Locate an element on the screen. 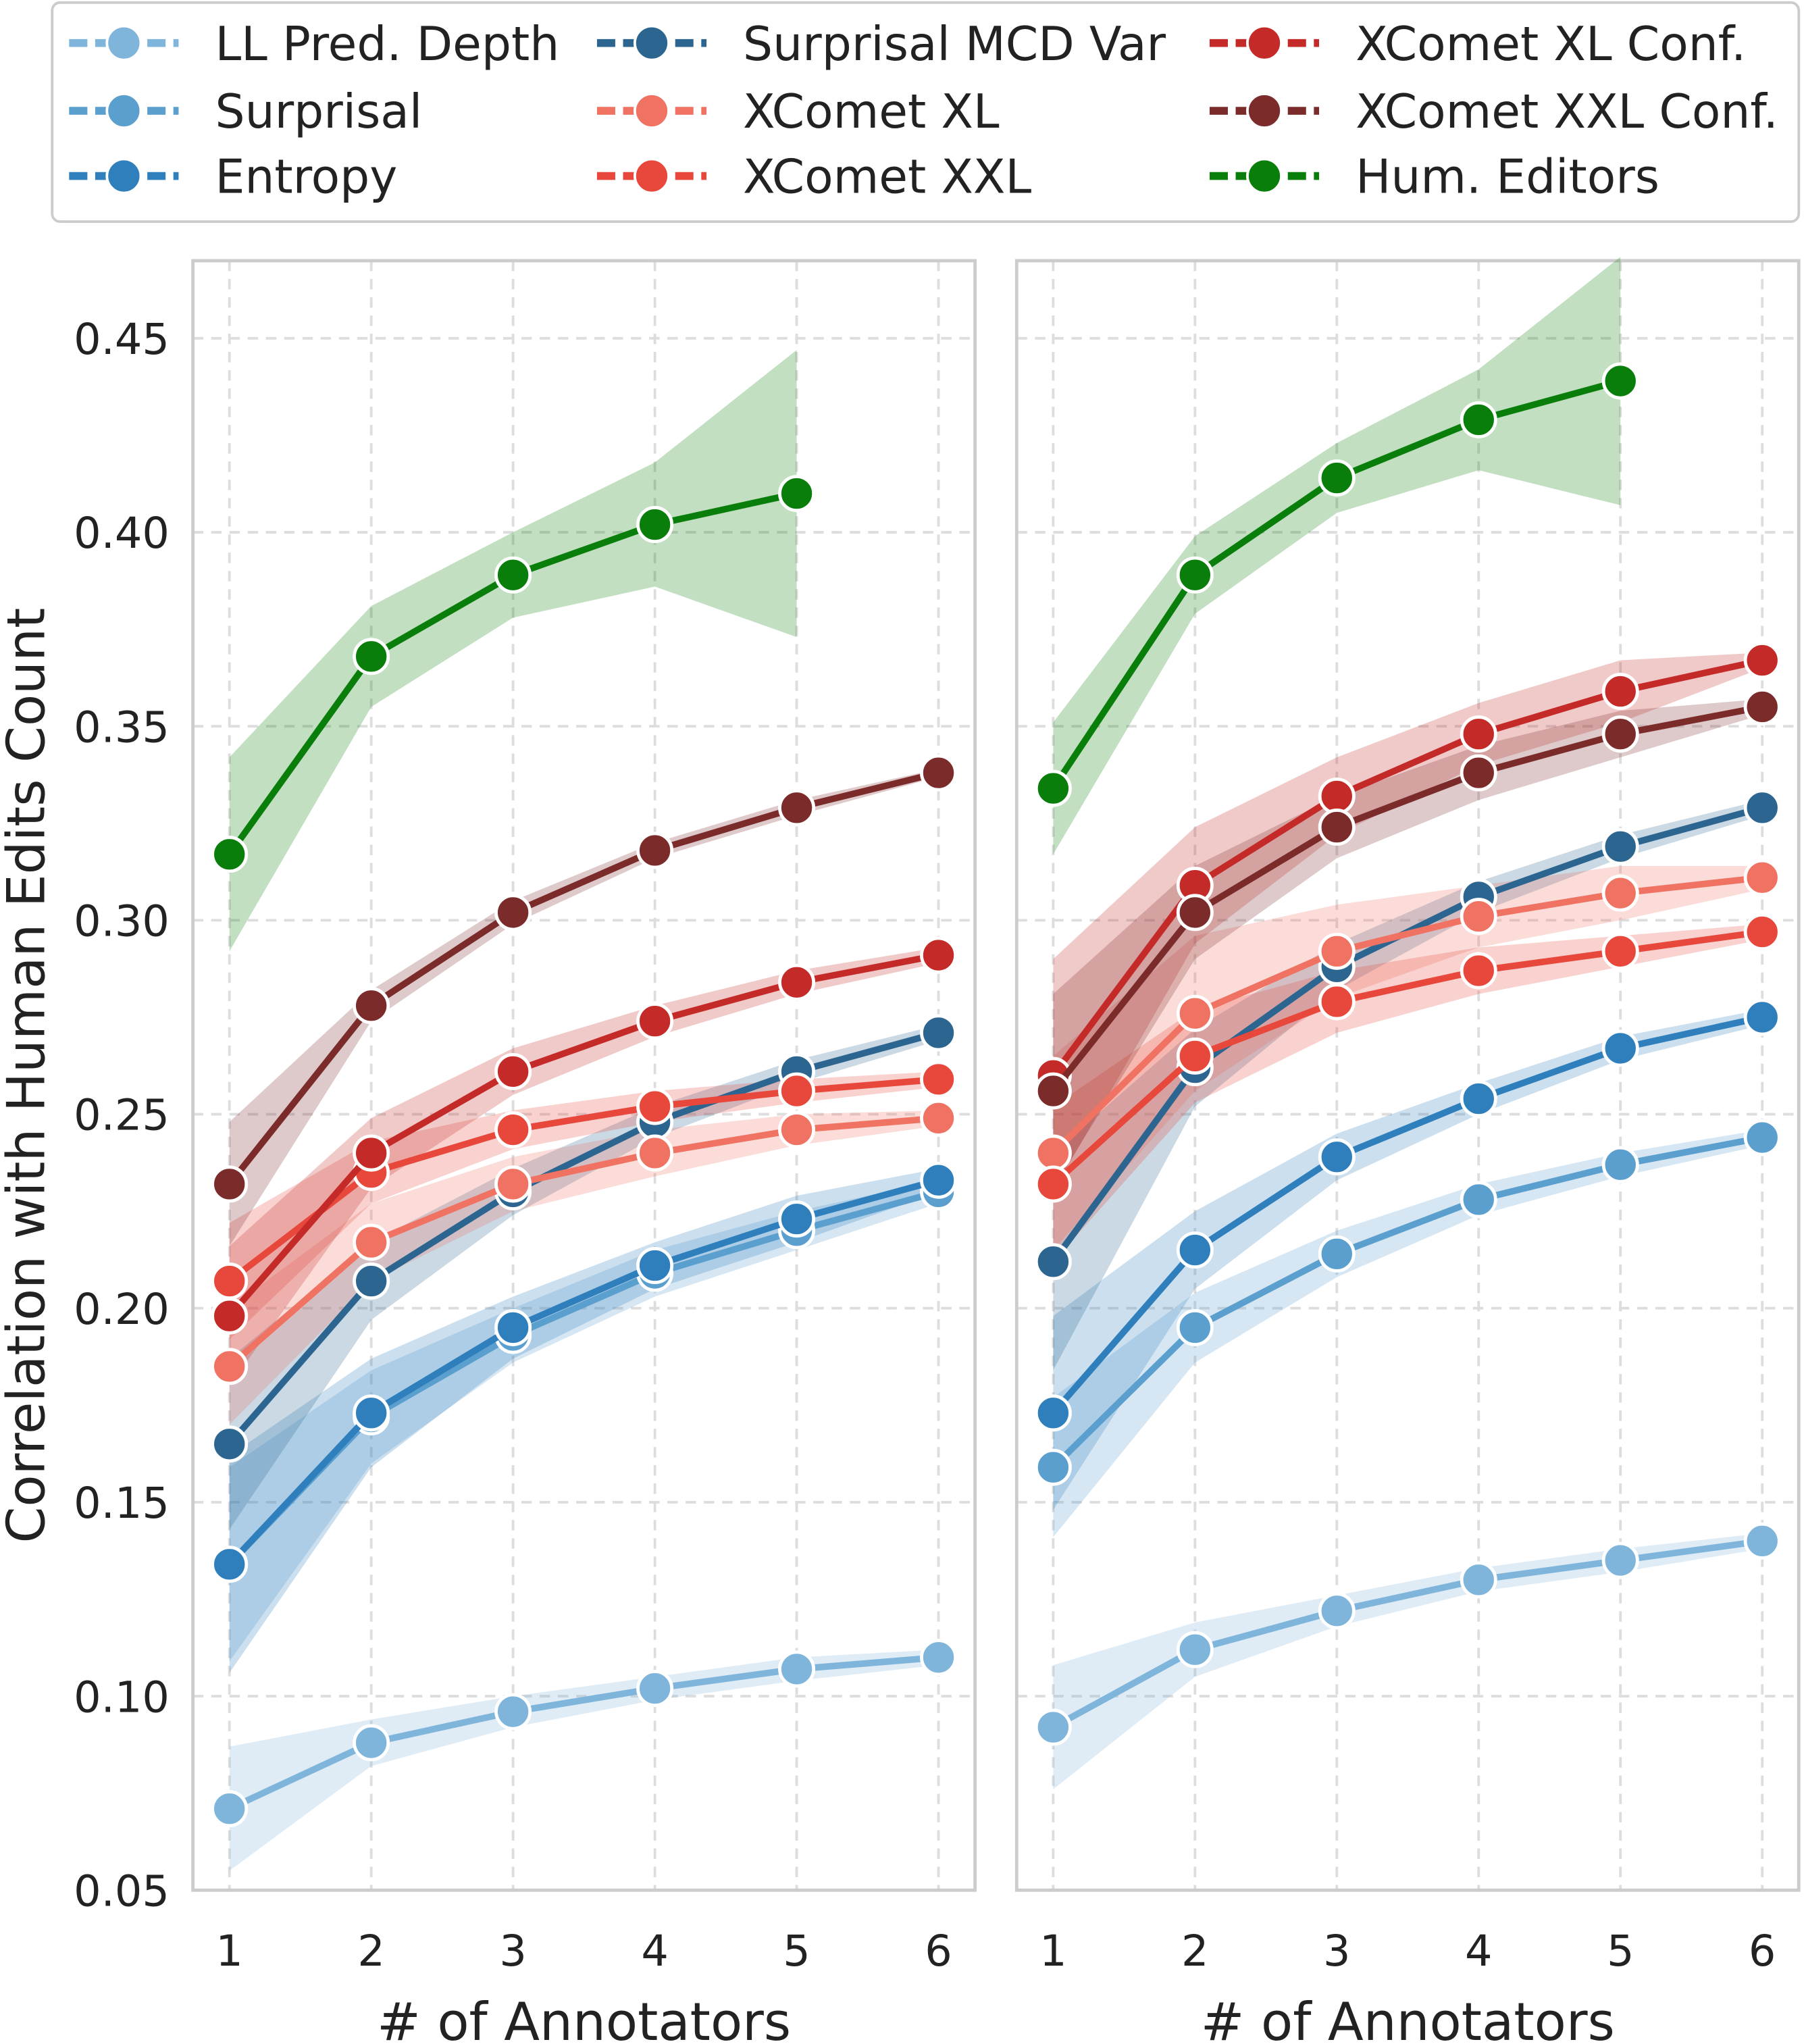 This screenshot has width=1804, height=2044. series-line-surprisal-mcd-var is located at coordinates (583, 1237).